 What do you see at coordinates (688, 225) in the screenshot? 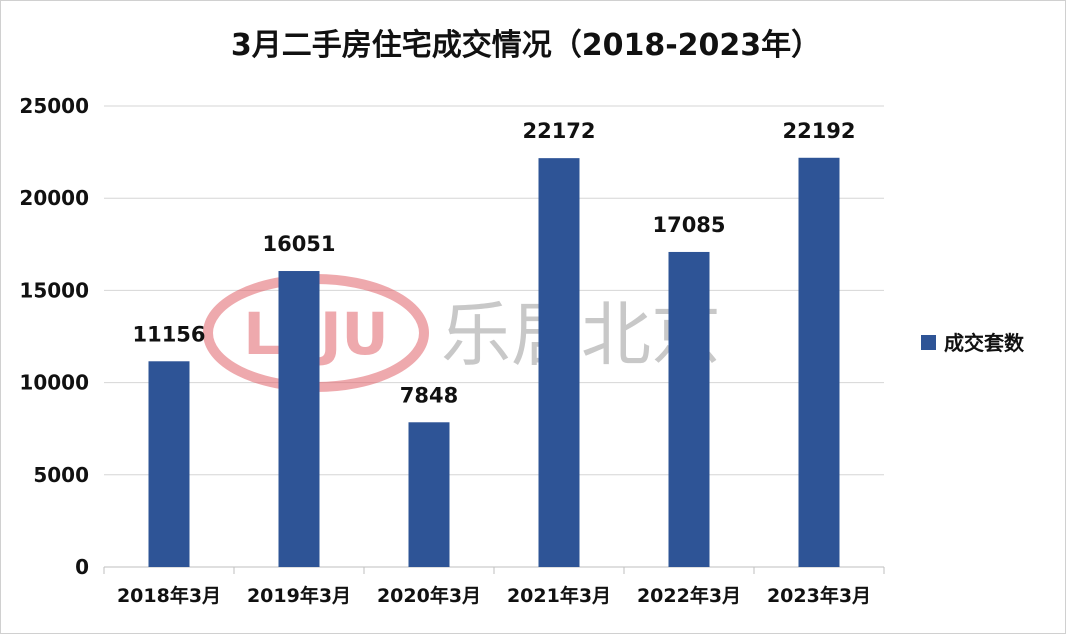
I see `data-label: 17085` at bounding box center [688, 225].